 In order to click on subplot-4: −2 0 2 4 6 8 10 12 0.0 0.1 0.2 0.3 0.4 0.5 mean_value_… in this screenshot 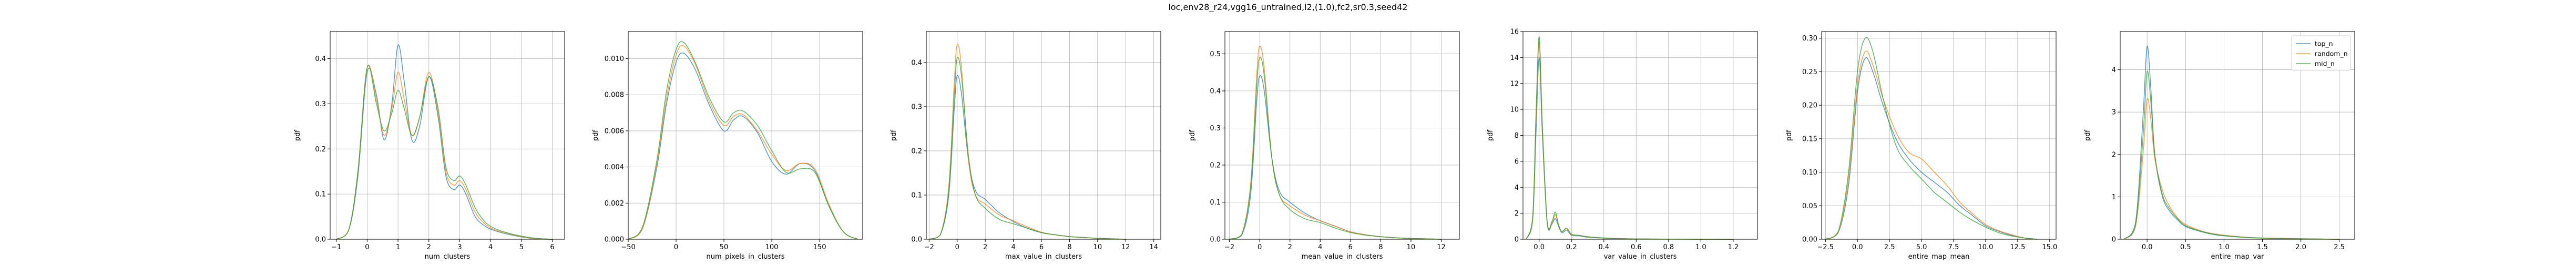, I will do `click(1324, 146)`.